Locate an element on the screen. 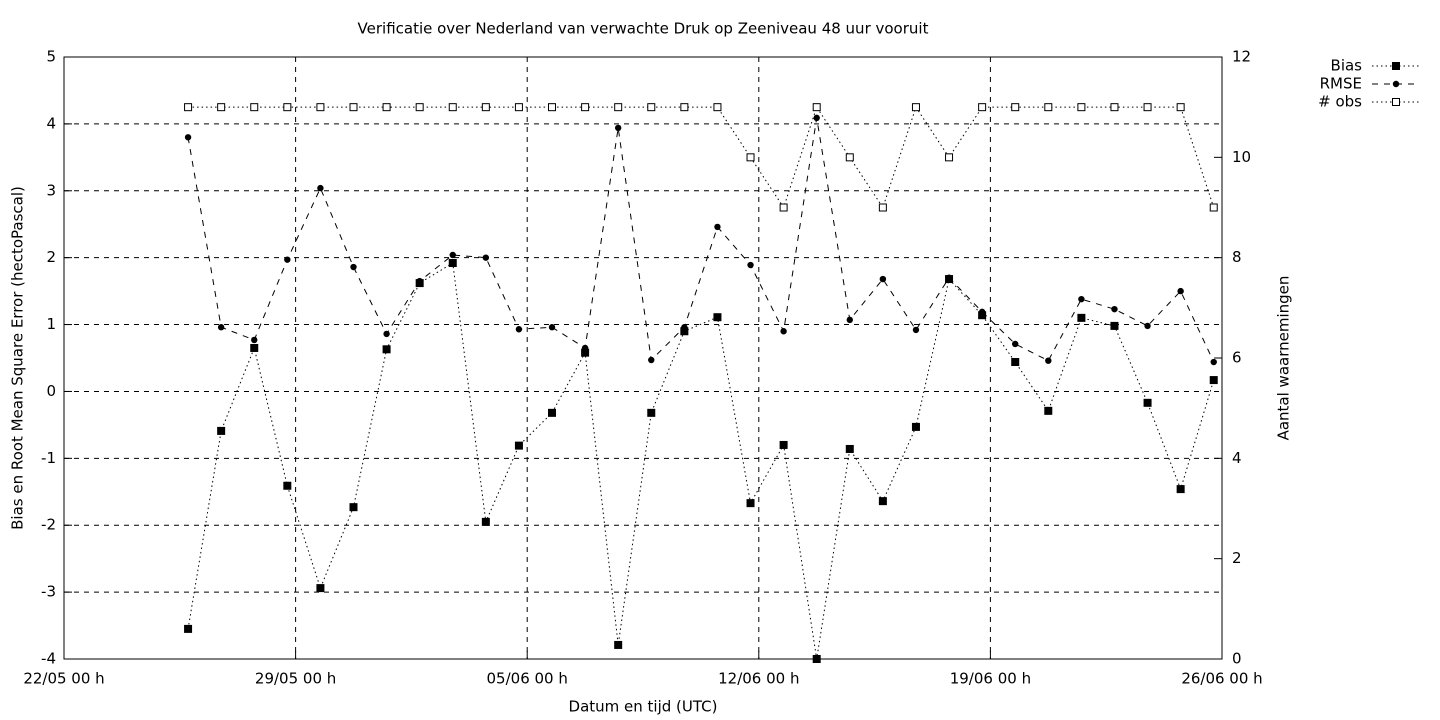  legend-label: RMSE is located at coordinates (1341, 84).